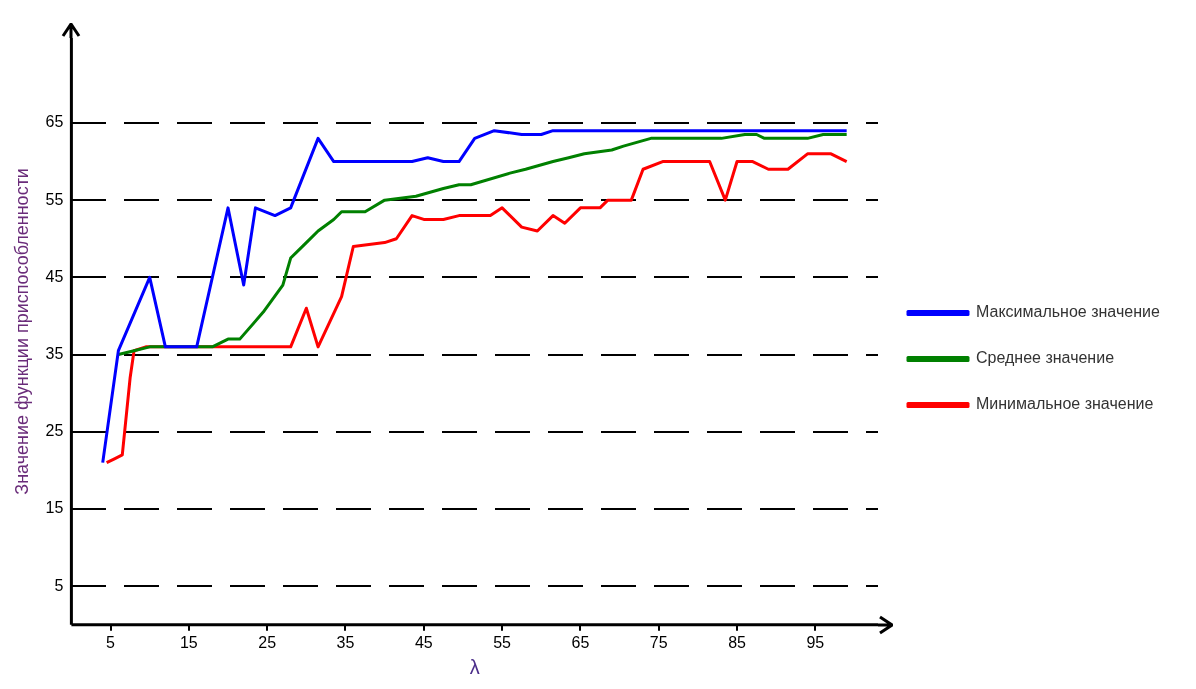  What do you see at coordinates (474, 666) in the screenshot?
I see `x-axis-title: λ` at bounding box center [474, 666].